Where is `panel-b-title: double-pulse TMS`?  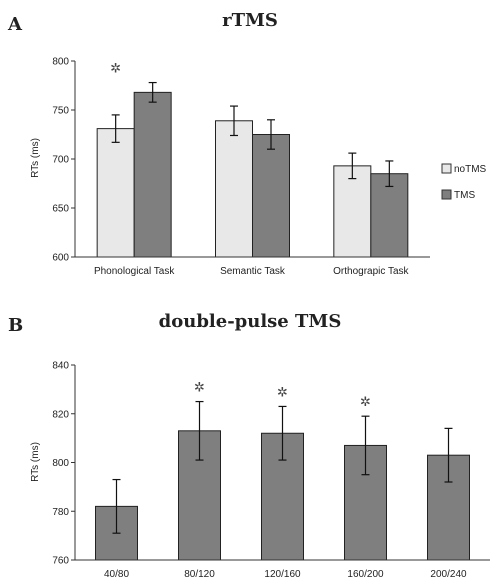 panel-b-title: double-pulse TMS is located at coordinates (250, 321).